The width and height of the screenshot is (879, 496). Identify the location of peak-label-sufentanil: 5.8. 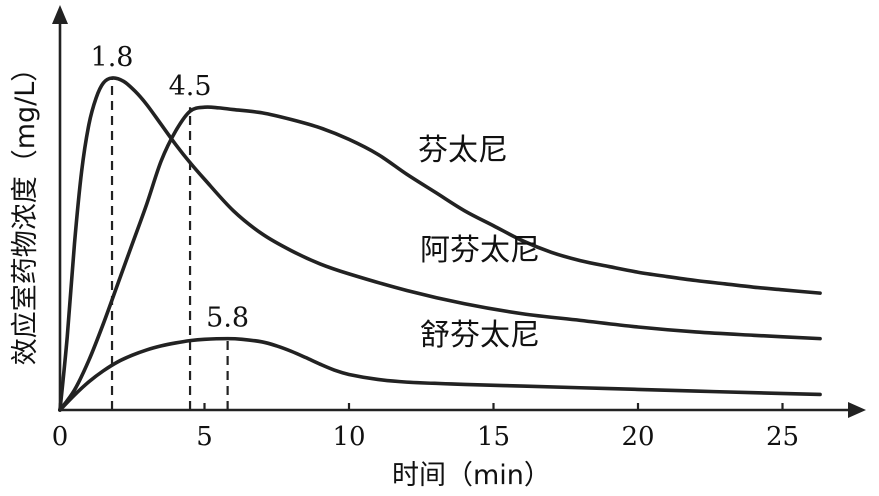
(227, 318).